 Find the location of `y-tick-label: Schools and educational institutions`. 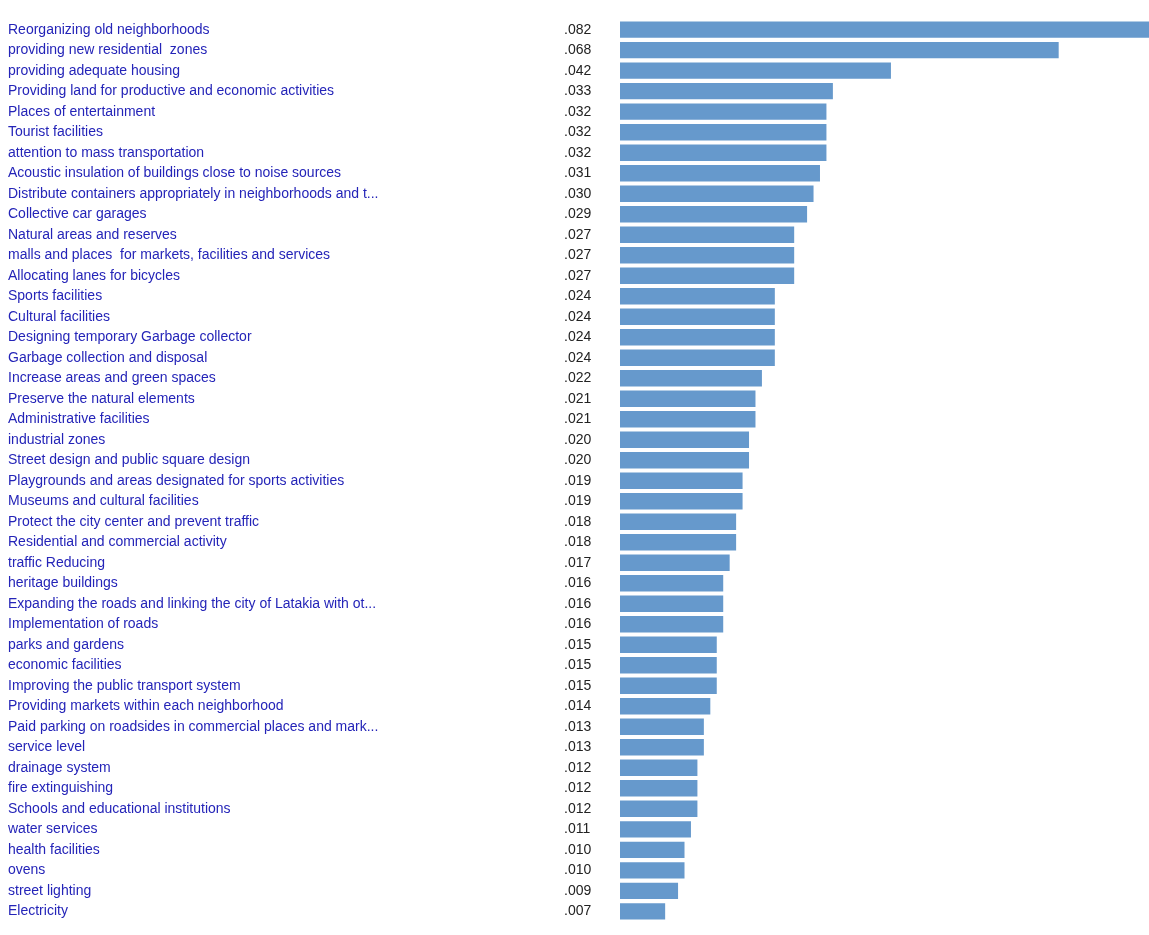

y-tick-label: Schools and educational institutions is located at coordinates (119, 807).